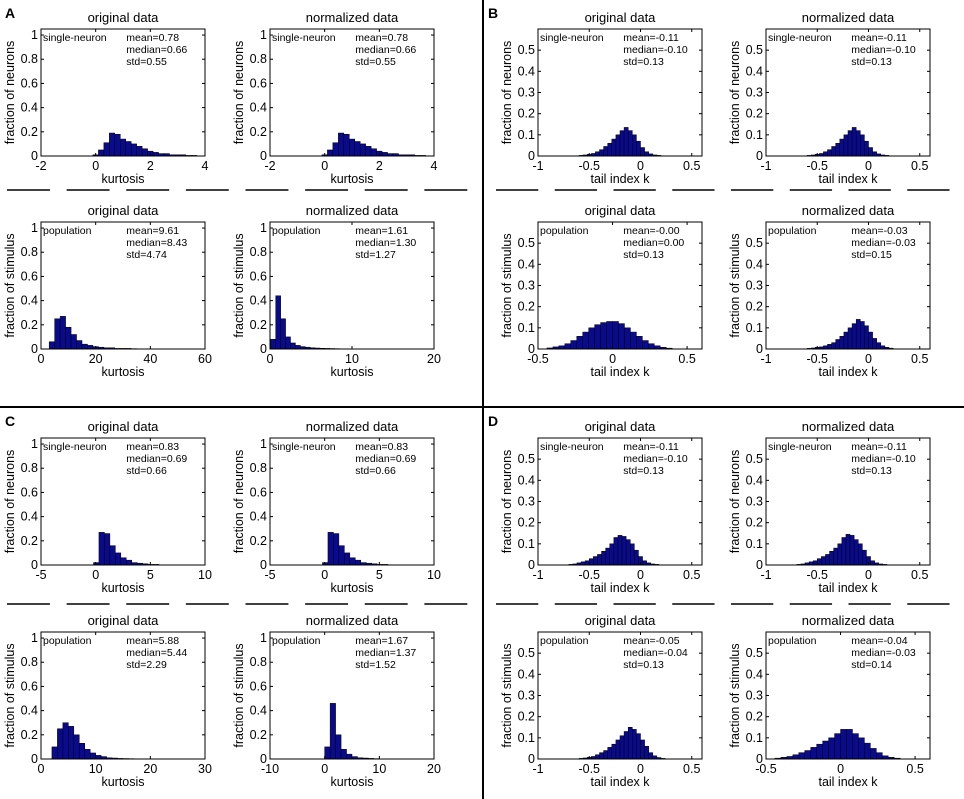 The image size is (964, 799). What do you see at coordinates (434, 575) in the screenshot?
I see `x-tick-label: 10` at bounding box center [434, 575].